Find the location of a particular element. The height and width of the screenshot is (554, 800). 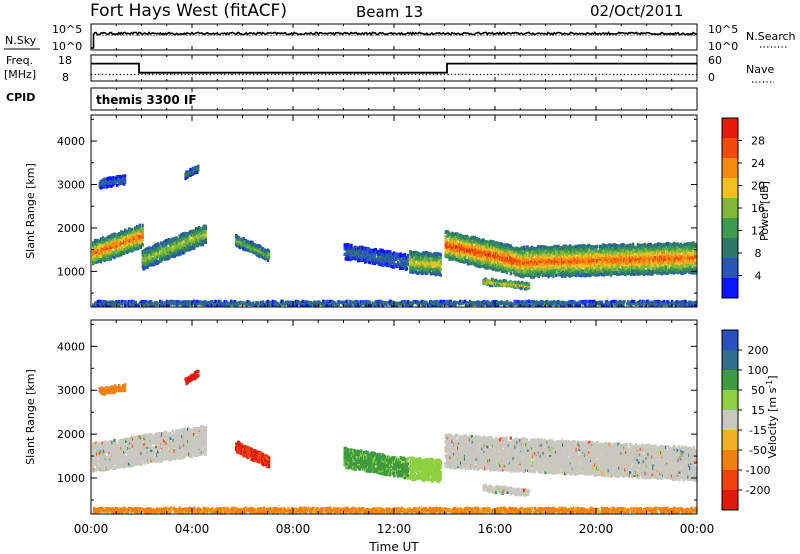

cpid-text: themis 3300 IF is located at coordinates (146, 100).